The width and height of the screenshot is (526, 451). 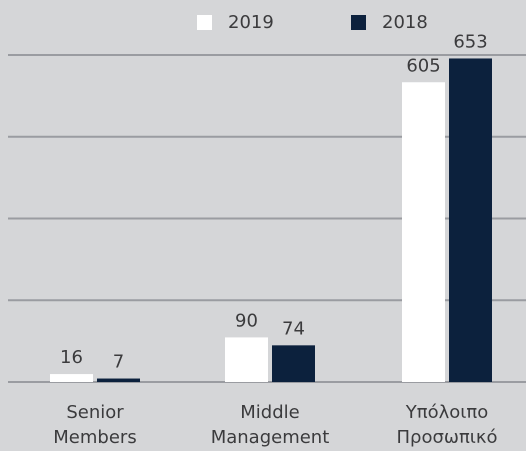 I want to click on x-tick-label: Middle Management, so click(x=270, y=425).